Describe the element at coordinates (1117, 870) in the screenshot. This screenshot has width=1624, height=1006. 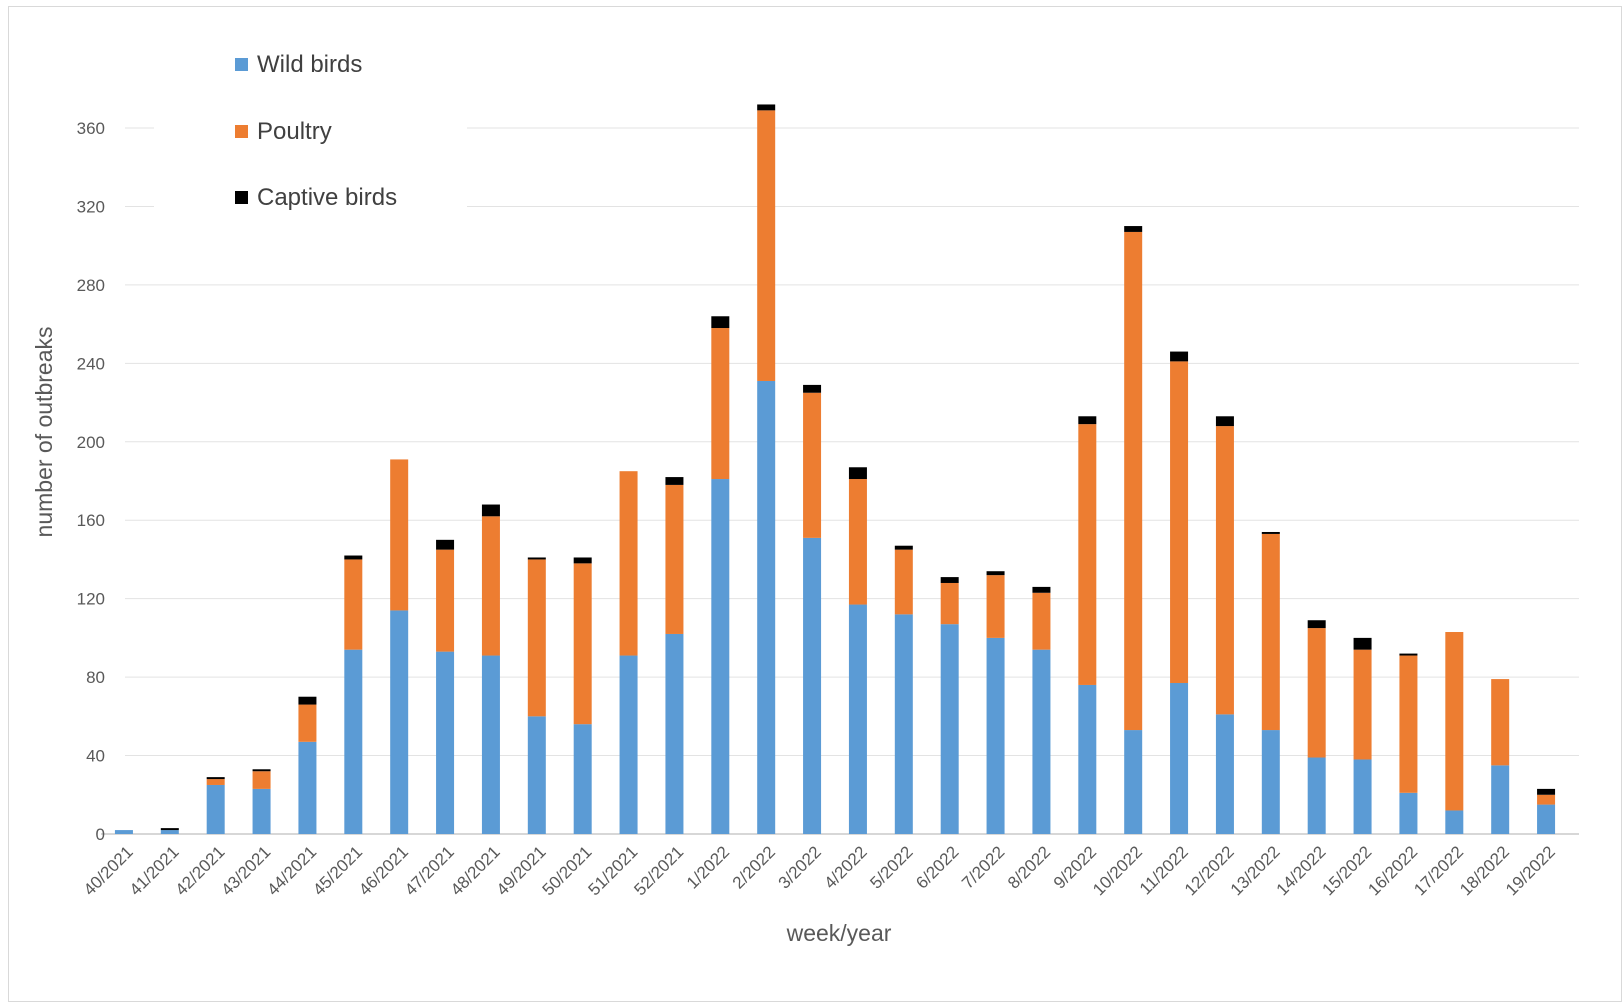
I see `x-tick-label: 10/2022` at that location.